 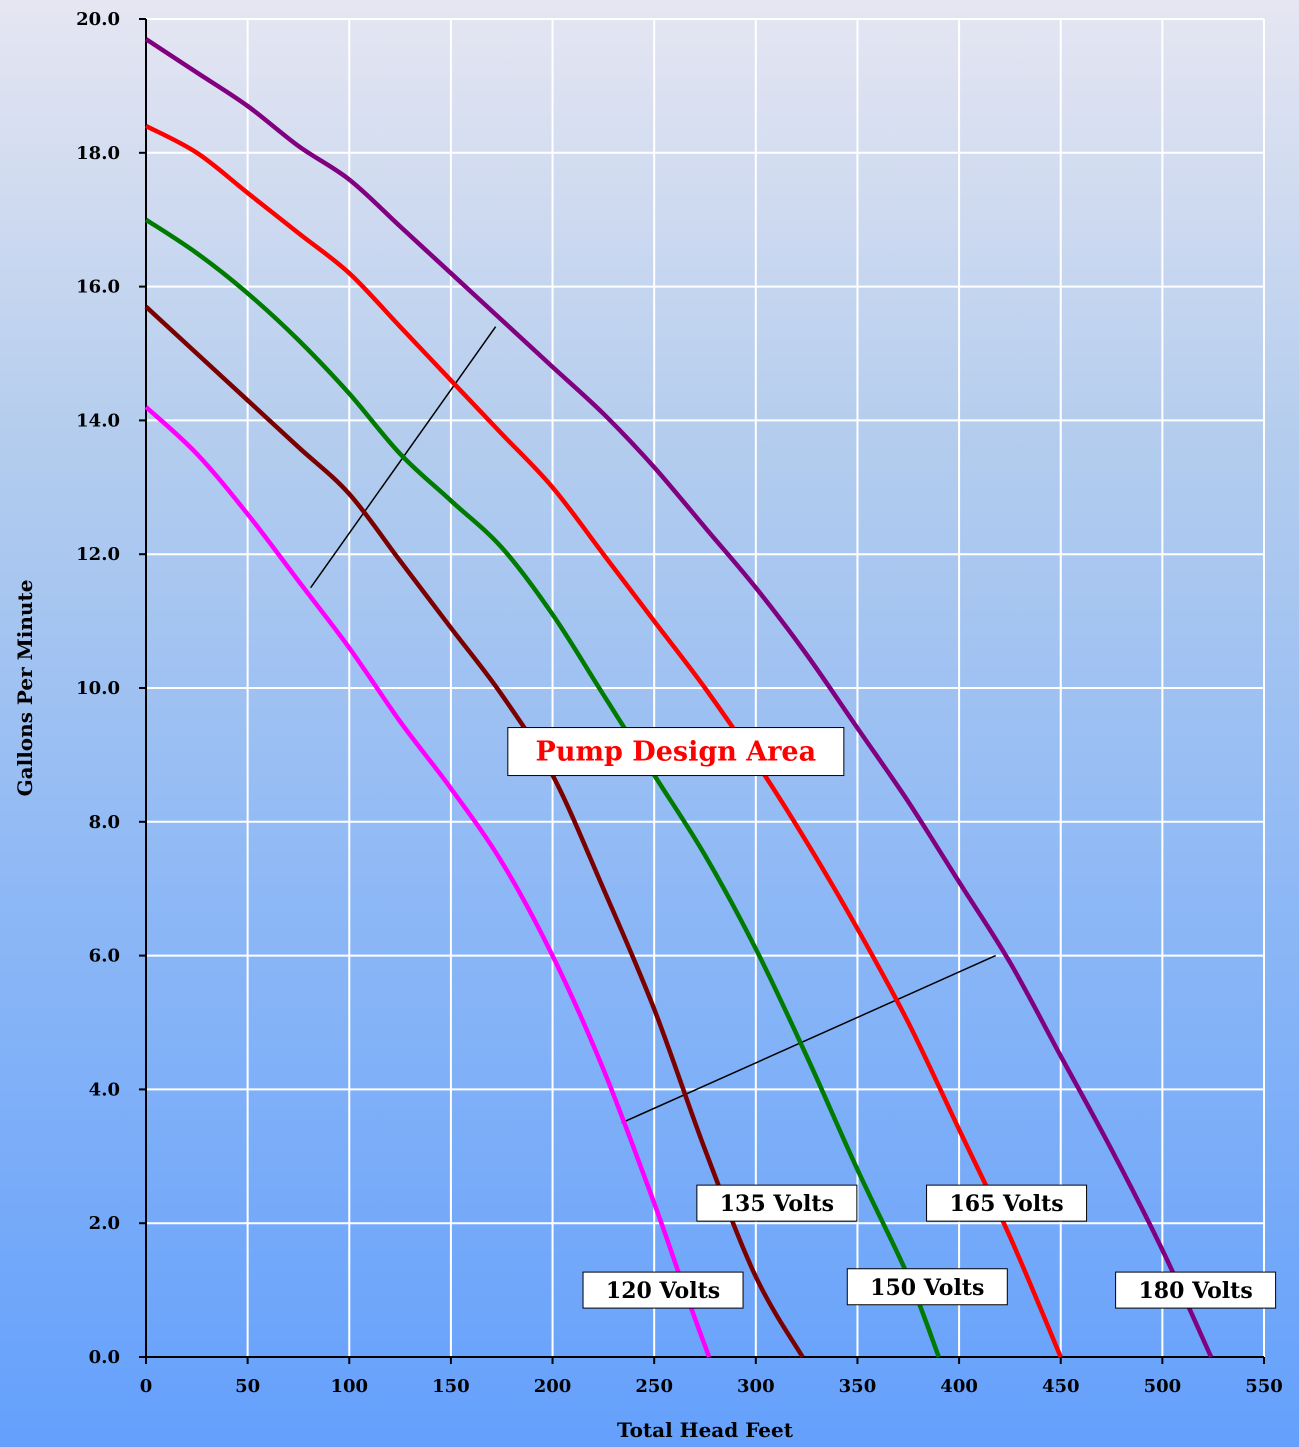 I want to click on series-label-text: 165 Volts, so click(x=1006, y=1204).